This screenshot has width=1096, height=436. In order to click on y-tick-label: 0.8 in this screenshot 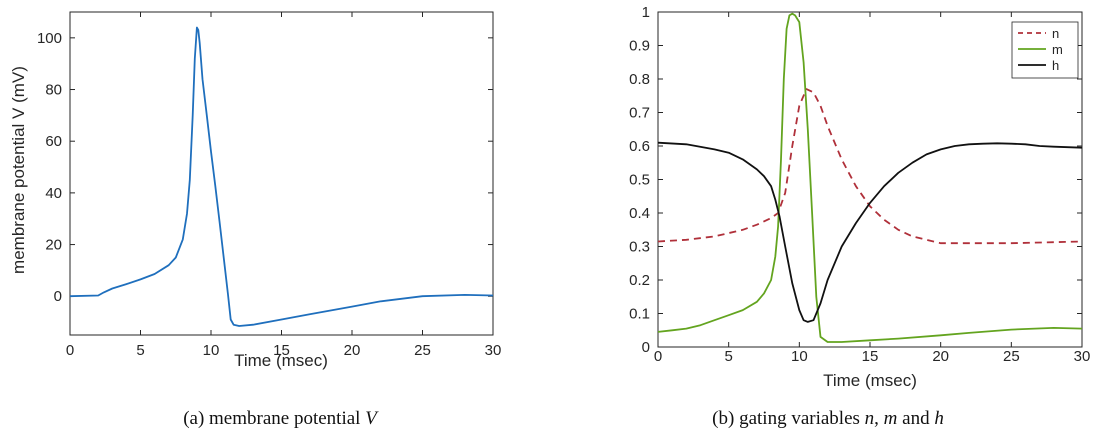, I will do `click(639, 79)`.